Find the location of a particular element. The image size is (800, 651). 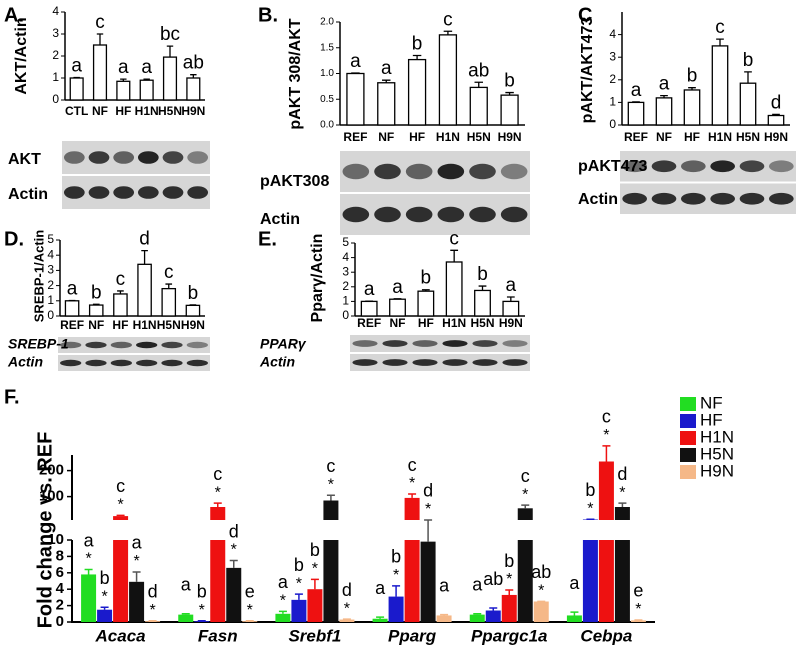

x-tick-label: Acaca is located at coordinates (120, 635).